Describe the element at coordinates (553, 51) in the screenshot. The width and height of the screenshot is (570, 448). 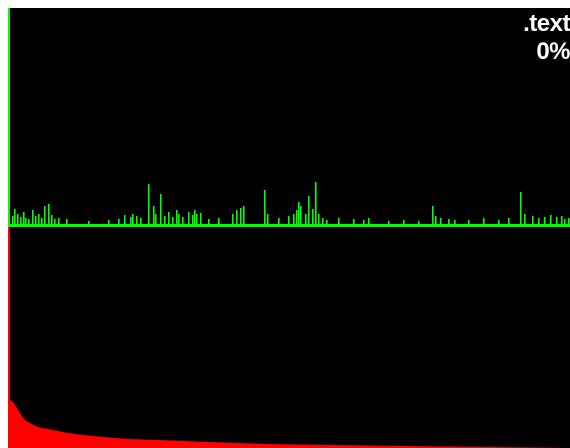
I see `percent-label: 0%` at that location.